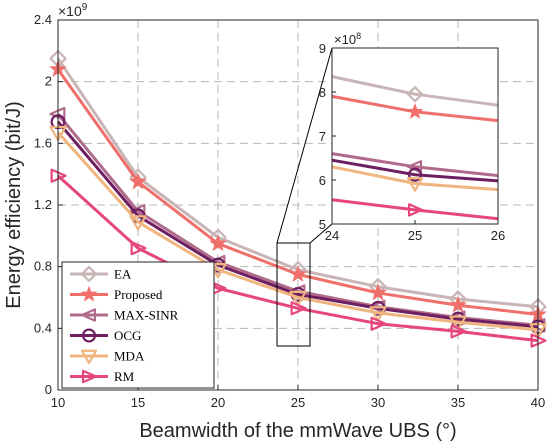 The image size is (550, 448). What do you see at coordinates (321, 233) in the screenshot?
I see `zoom-connector-bottom` at bounding box center [321, 233].